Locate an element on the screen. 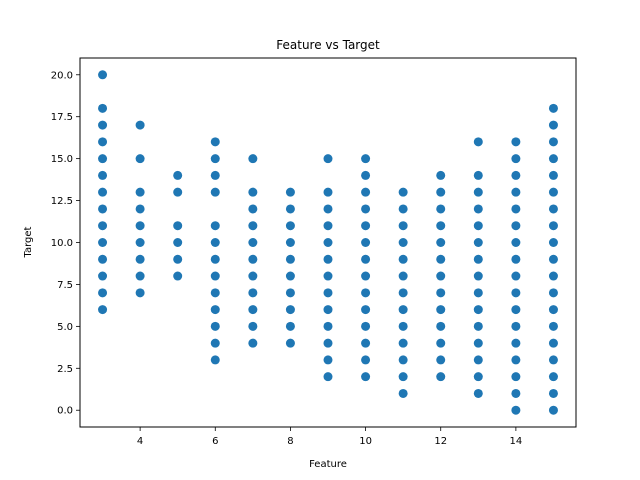  y-tick-label: 5.0 is located at coordinates (65, 327).